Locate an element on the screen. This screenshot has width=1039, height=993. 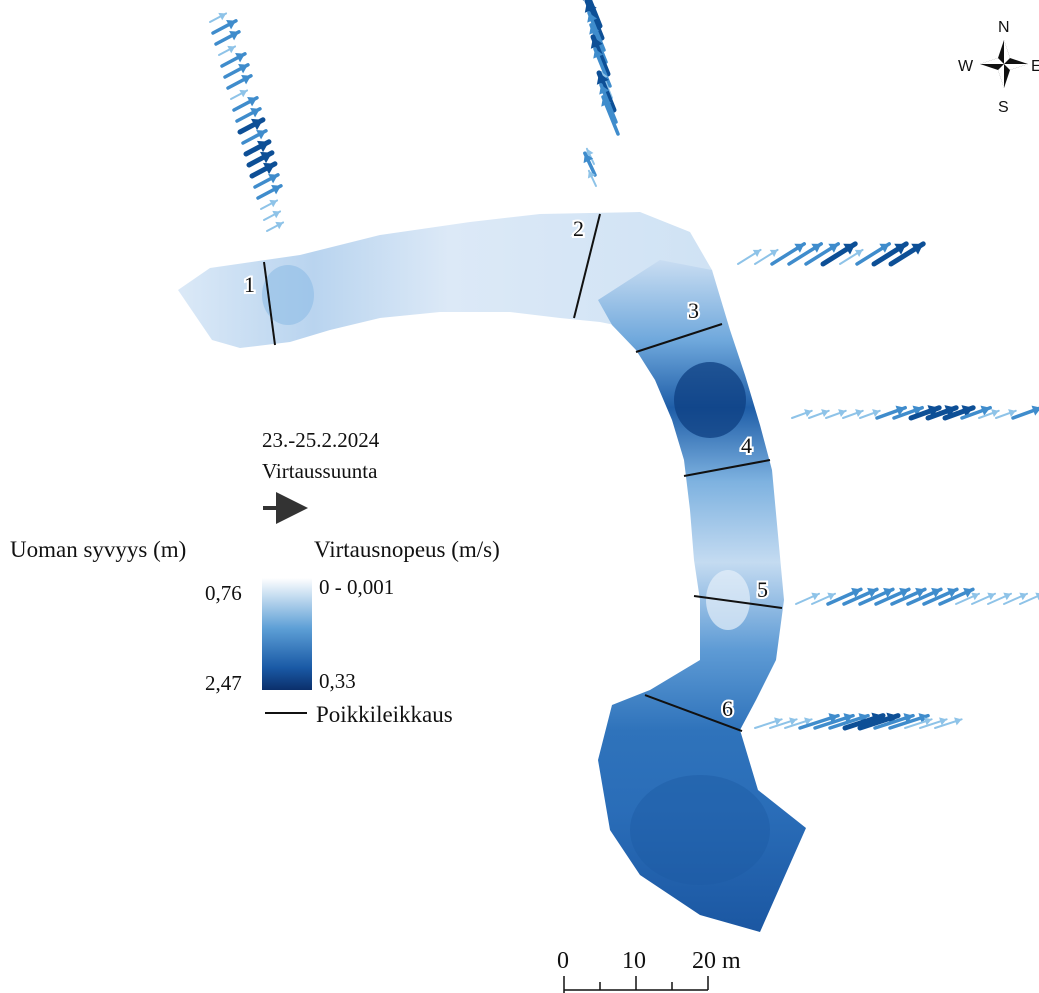
cross-section-label-1: 1 is located at coordinates (249, 284).